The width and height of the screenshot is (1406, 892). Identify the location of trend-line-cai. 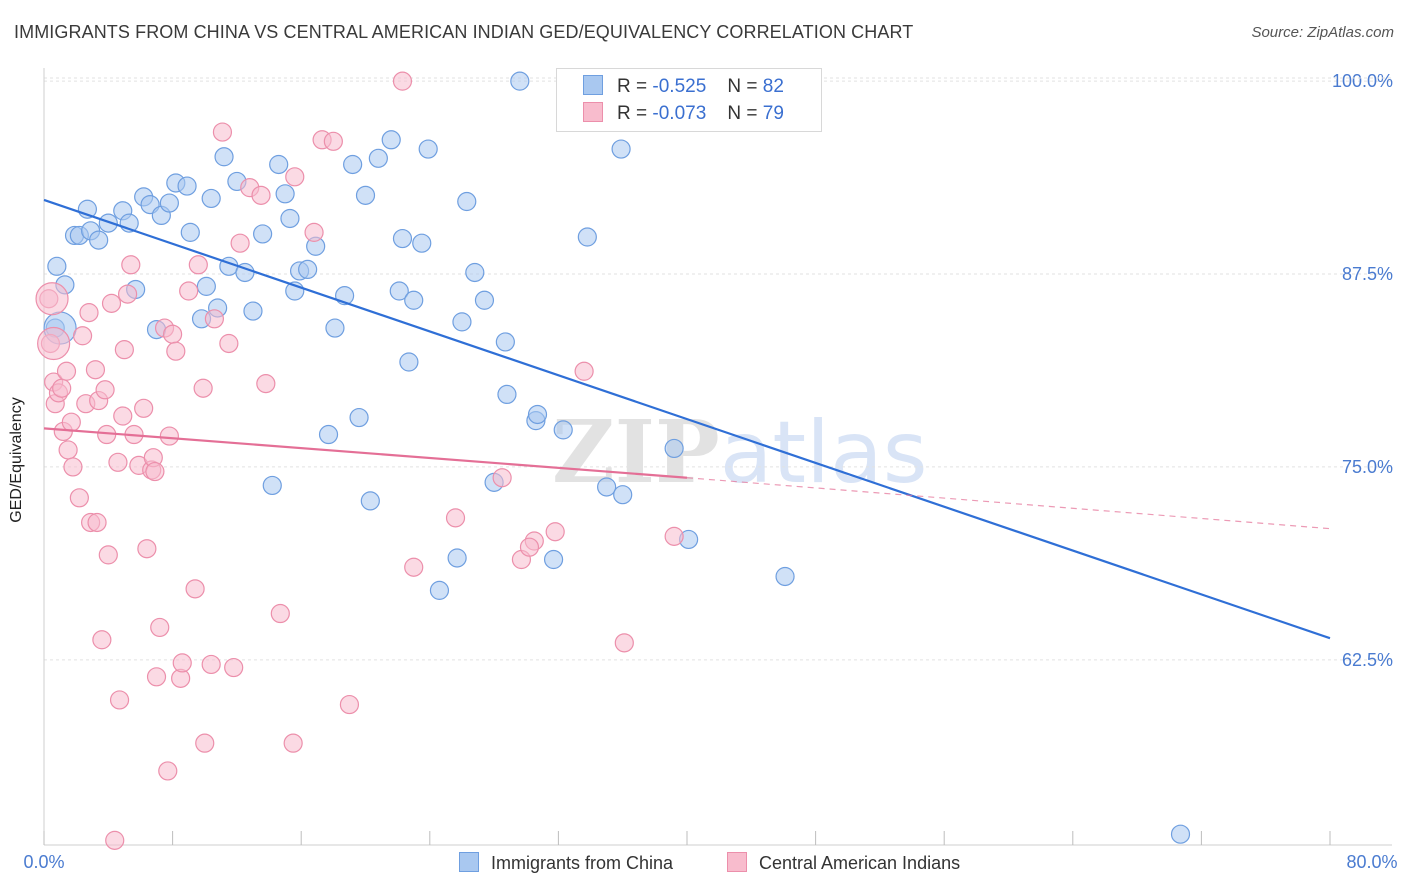
(365, 453).